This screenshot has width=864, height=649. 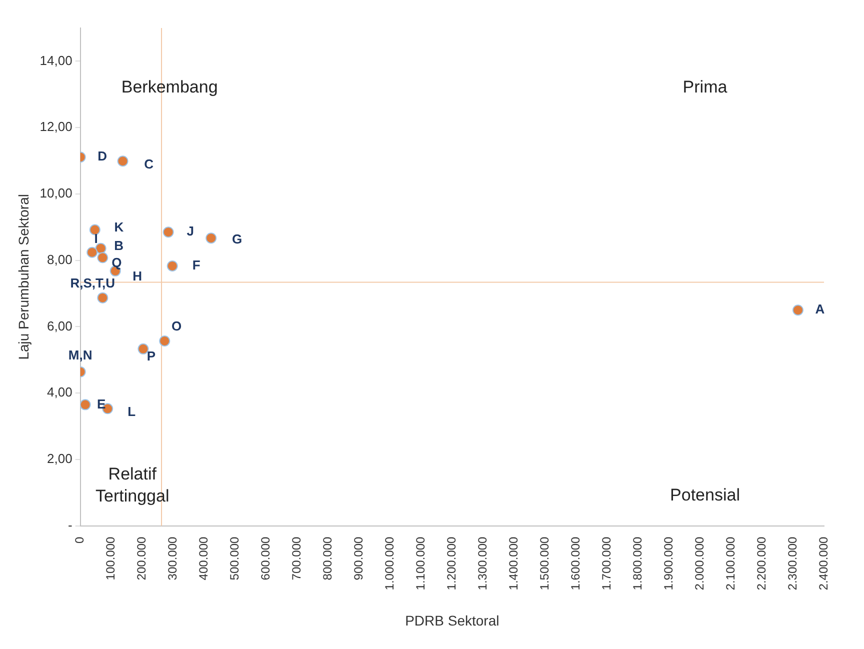 I want to click on x-tick-label: 1.800.000, so click(x=637, y=563).